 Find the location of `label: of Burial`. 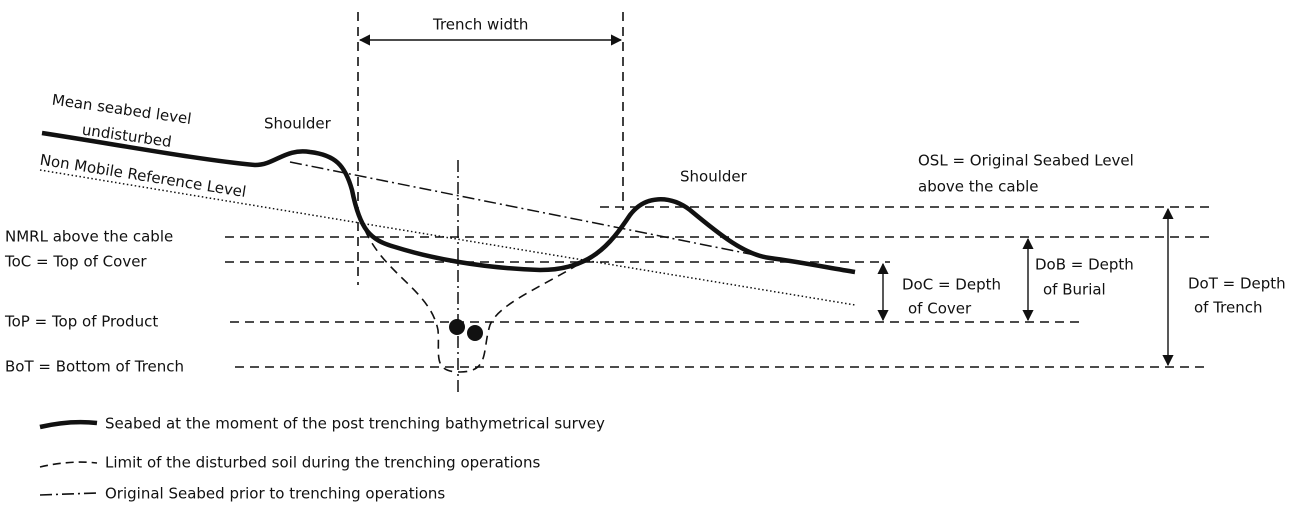

label: of Burial is located at coordinates (1074, 290).